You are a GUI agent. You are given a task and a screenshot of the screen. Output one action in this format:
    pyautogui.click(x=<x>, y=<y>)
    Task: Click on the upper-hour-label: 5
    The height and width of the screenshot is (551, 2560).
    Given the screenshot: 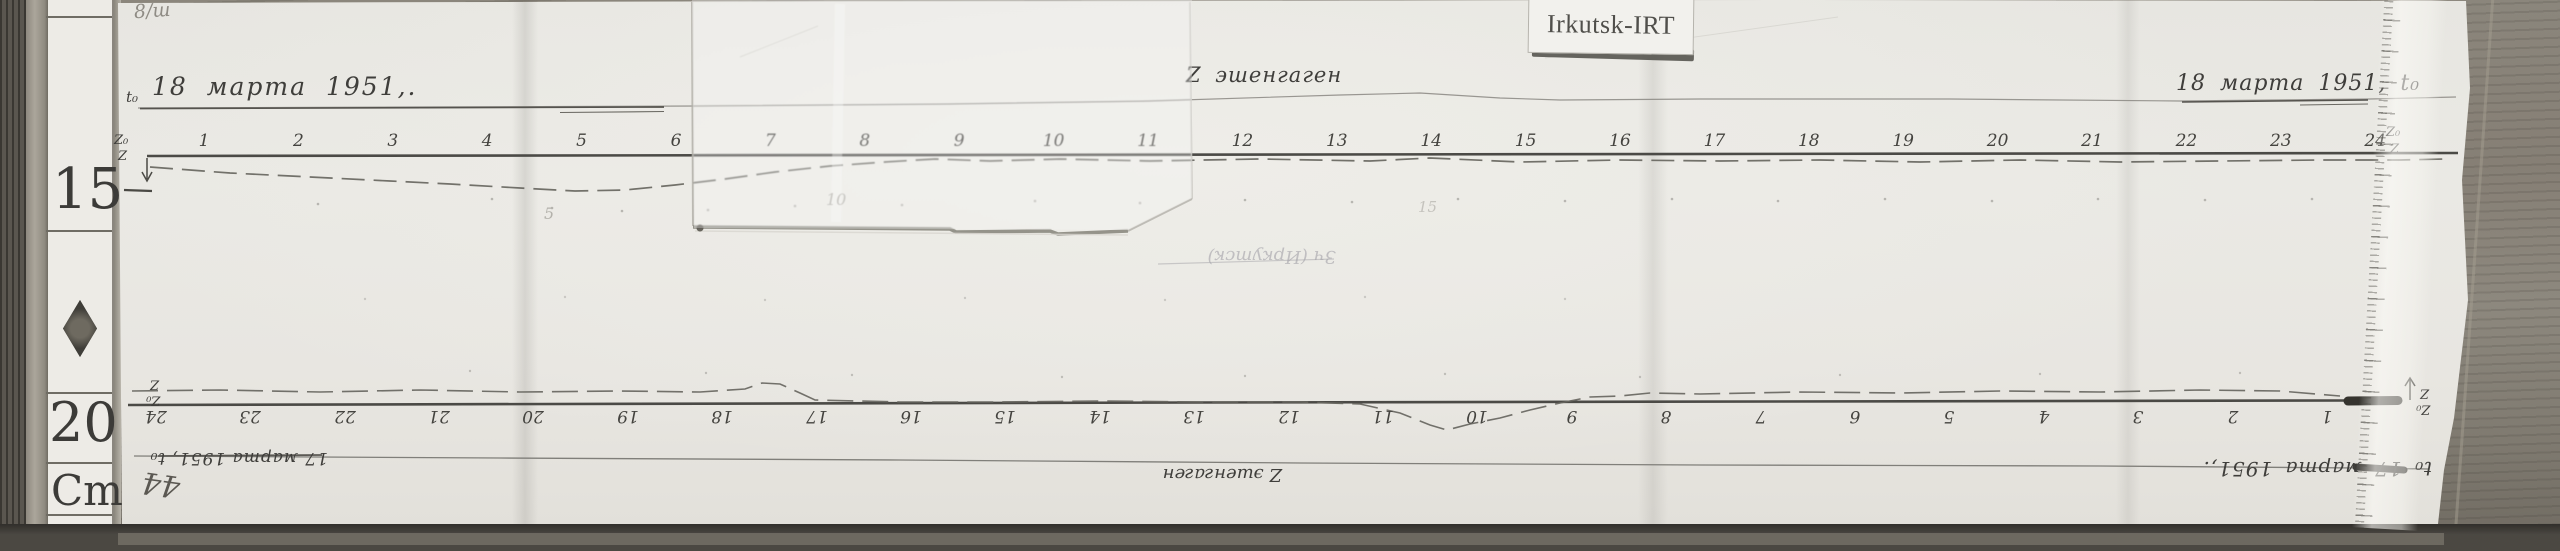 What is the action you would take?
    pyautogui.click(x=581, y=141)
    